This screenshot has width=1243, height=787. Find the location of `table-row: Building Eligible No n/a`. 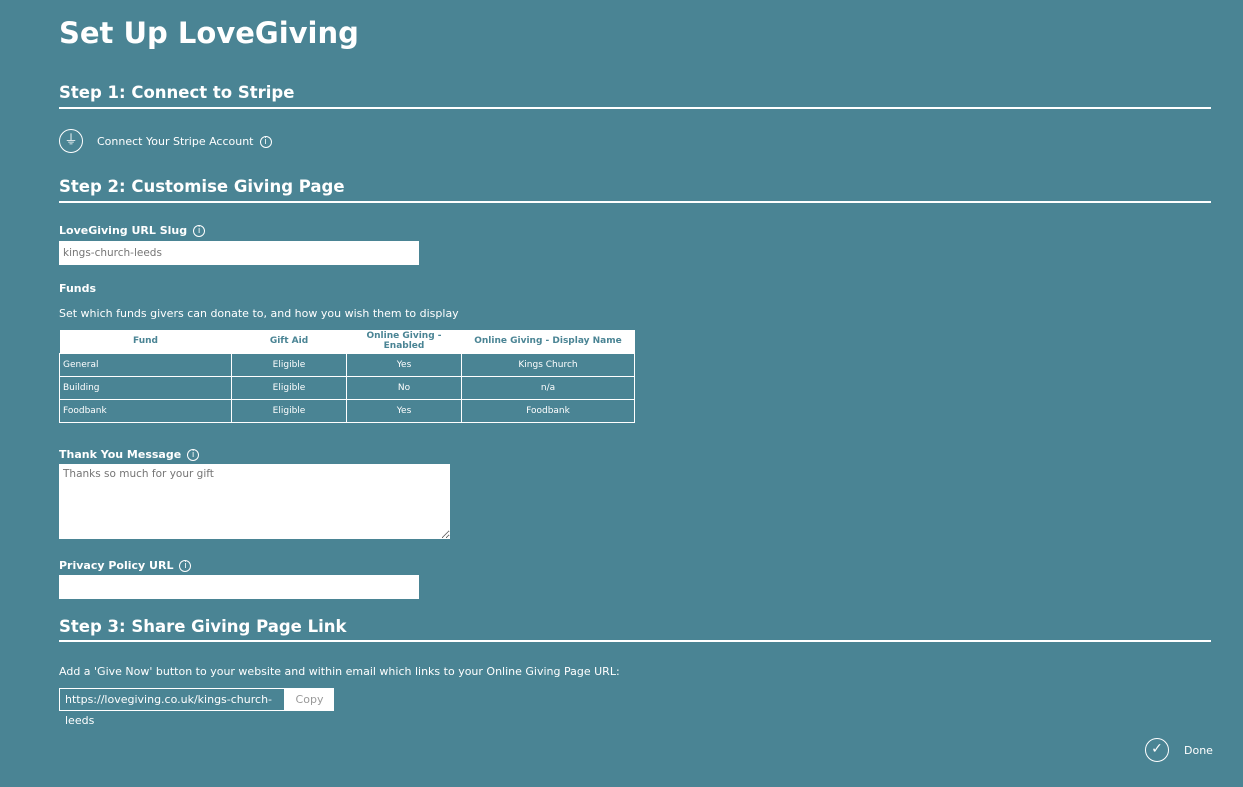

table-row: Building Eligible No n/a is located at coordinates (347, 387).